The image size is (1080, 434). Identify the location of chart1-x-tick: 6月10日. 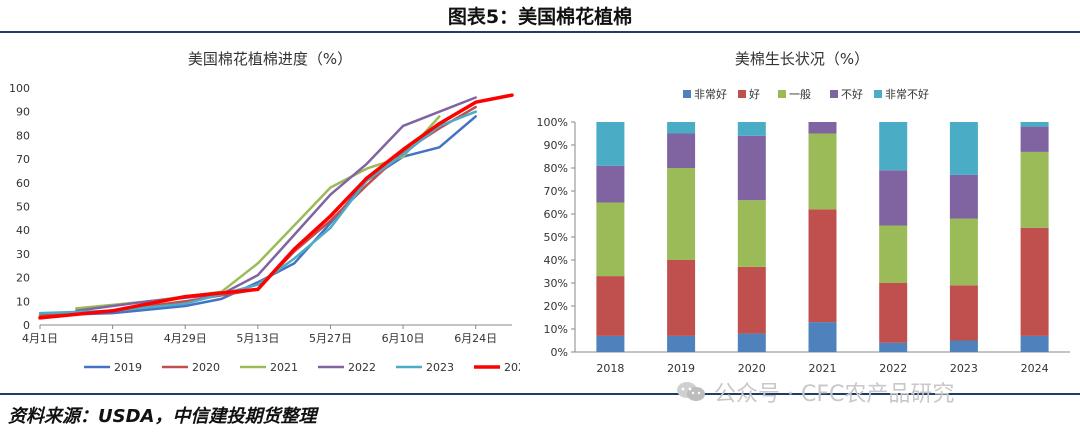
(403, 338).